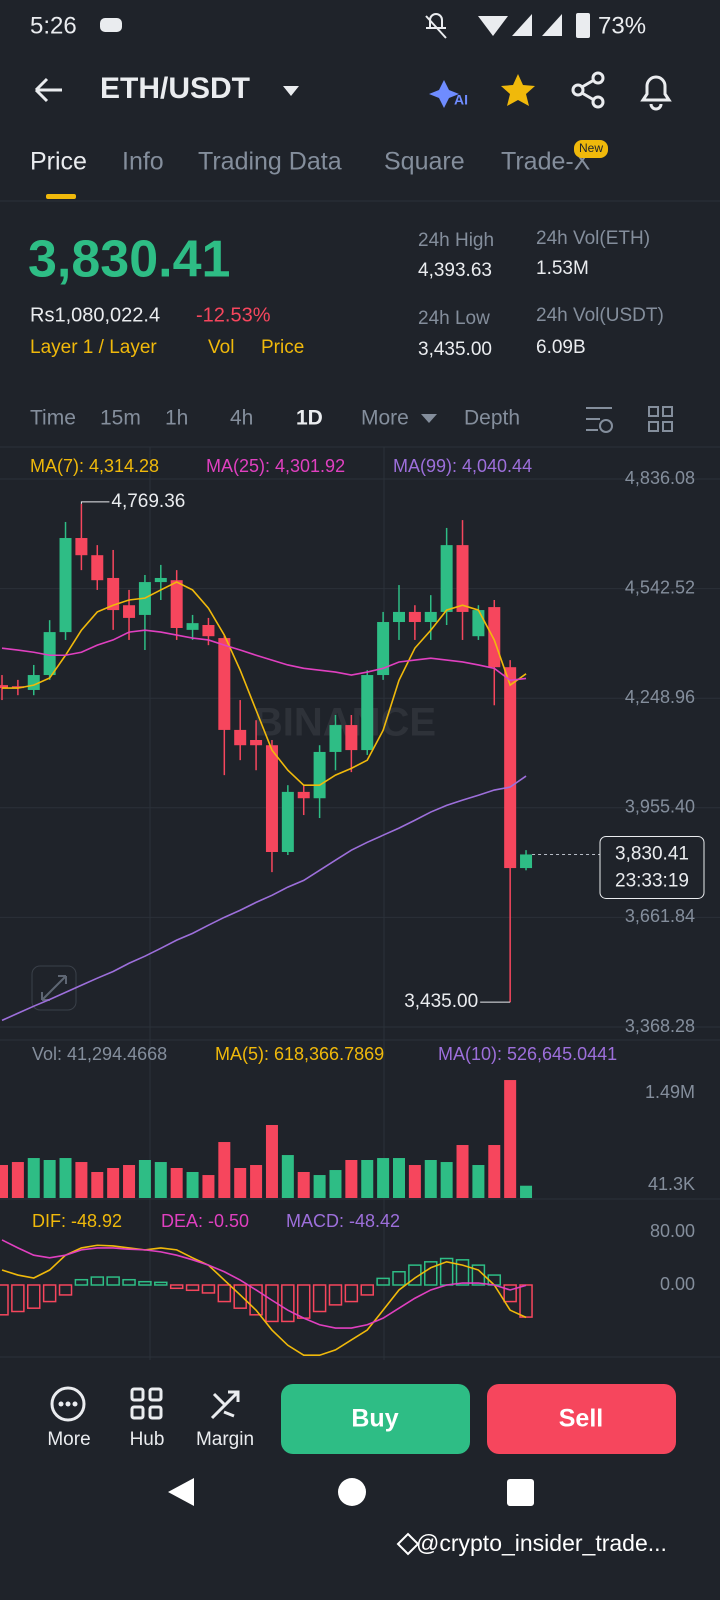 This screenshot has height=1600, width=720. Describe the element at coordinates (58, 162) in the screenshot. I see `tab: Price` at that location.